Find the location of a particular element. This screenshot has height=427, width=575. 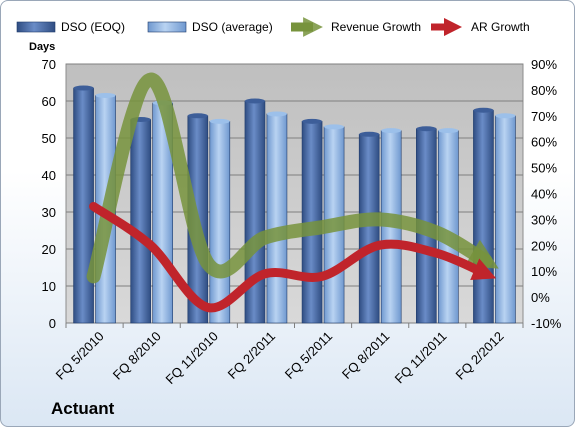

x-tick-label: FQ 2/2011 is located at coordinates (251, 355).